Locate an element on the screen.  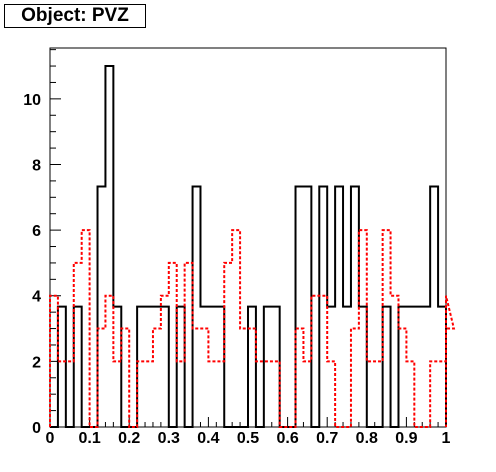
x-tick-label: 0.8 is located at coordinates (367, 438).